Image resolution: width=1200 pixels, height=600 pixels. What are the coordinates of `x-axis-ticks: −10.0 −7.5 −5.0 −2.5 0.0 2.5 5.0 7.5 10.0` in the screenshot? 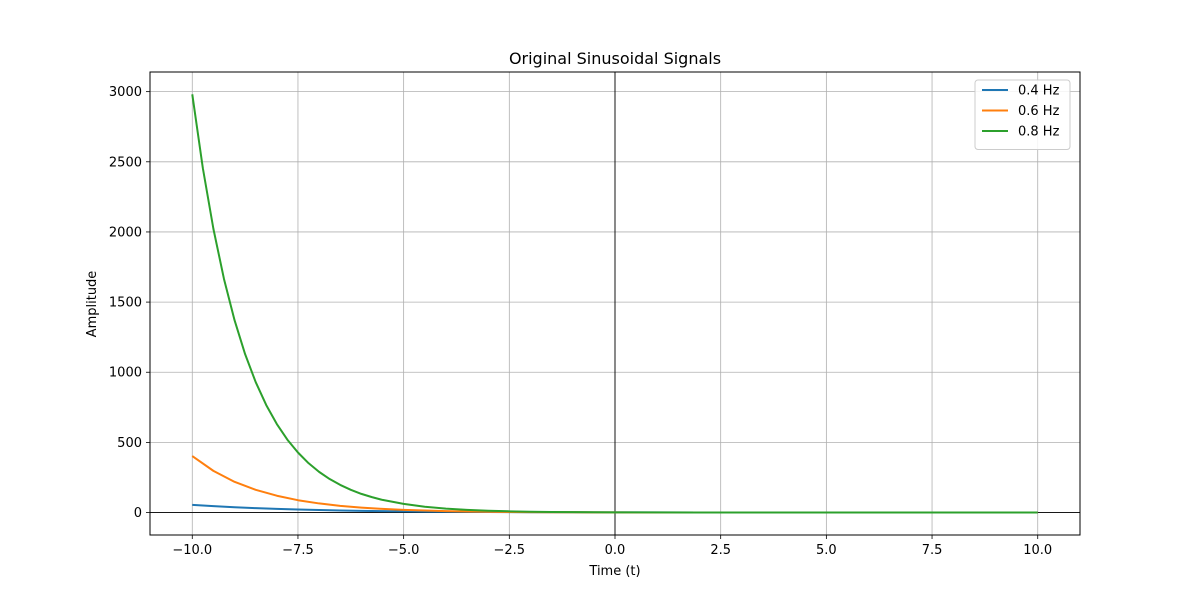 It's located at (612, 546).